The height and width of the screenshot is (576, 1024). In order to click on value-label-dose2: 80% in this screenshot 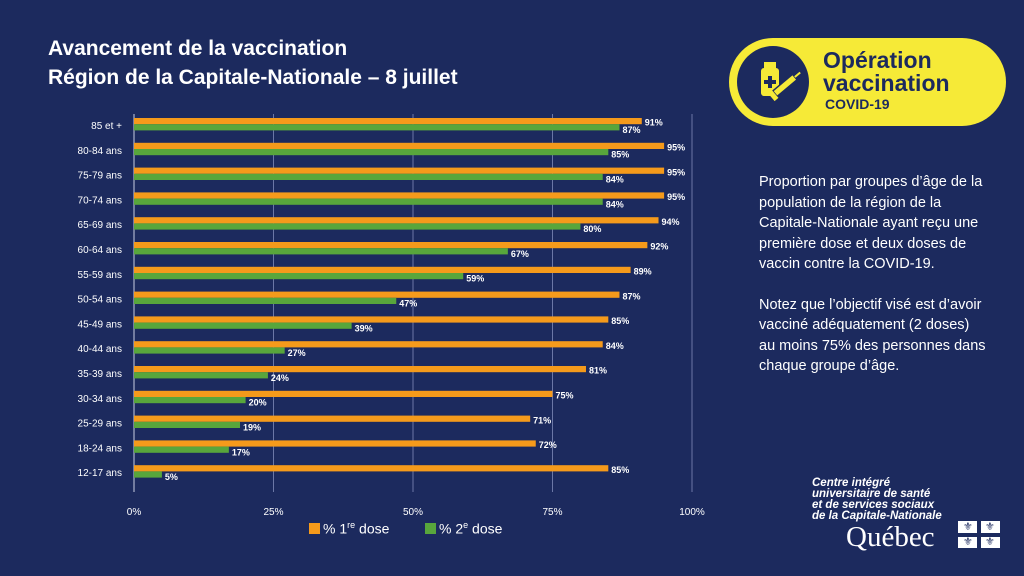, I will do `click(592, 229)`.